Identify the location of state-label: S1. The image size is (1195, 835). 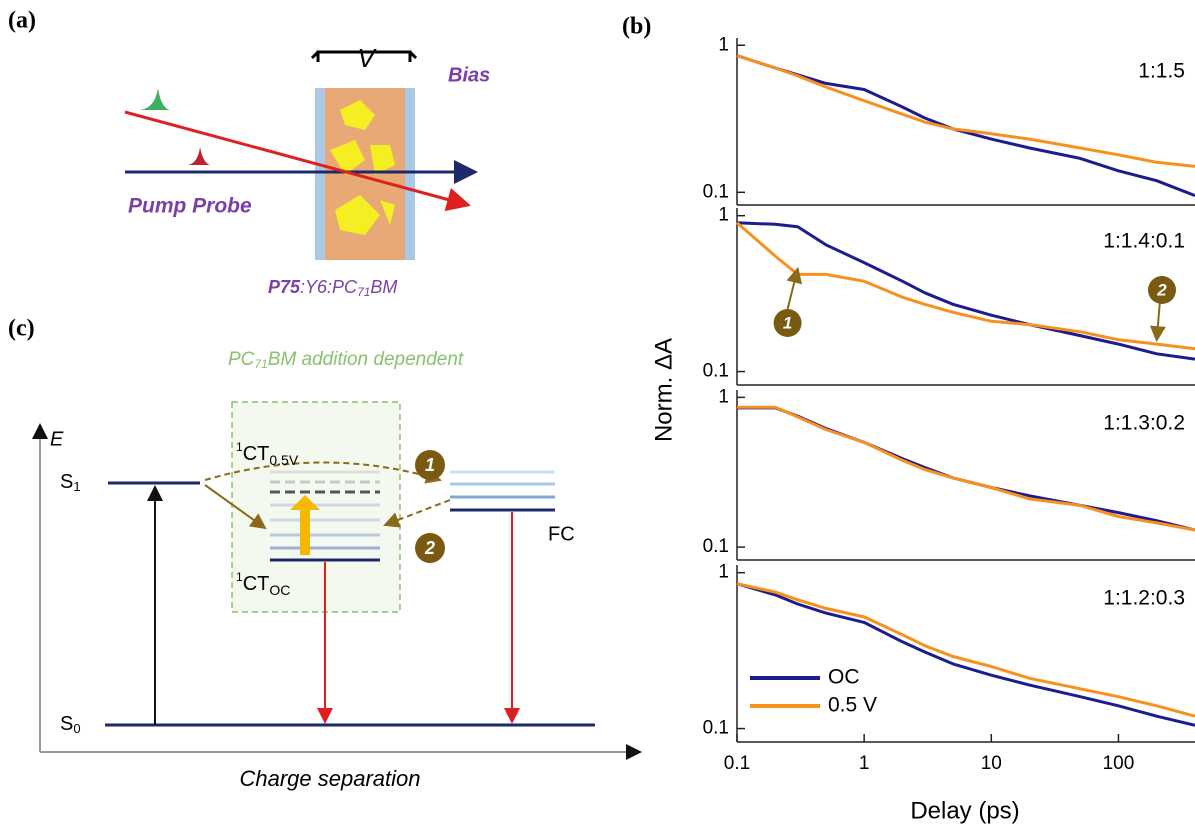
(70, 482).